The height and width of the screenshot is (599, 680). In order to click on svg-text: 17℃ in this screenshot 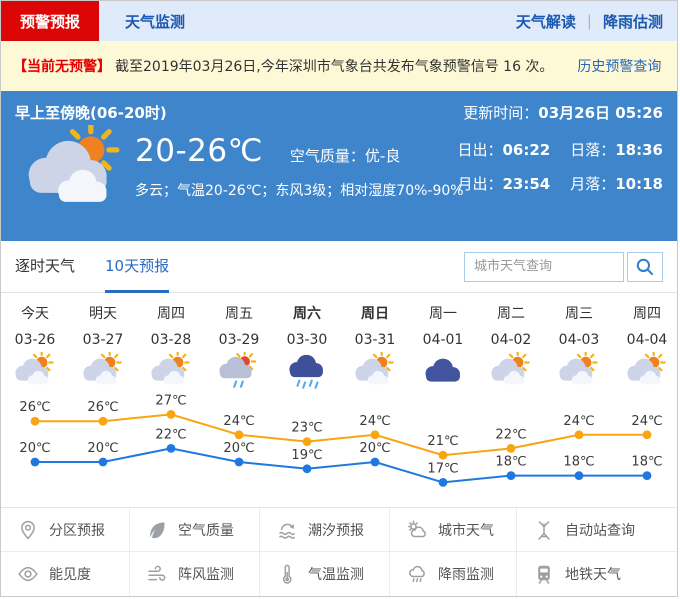, I will do `click(442, 468)`.